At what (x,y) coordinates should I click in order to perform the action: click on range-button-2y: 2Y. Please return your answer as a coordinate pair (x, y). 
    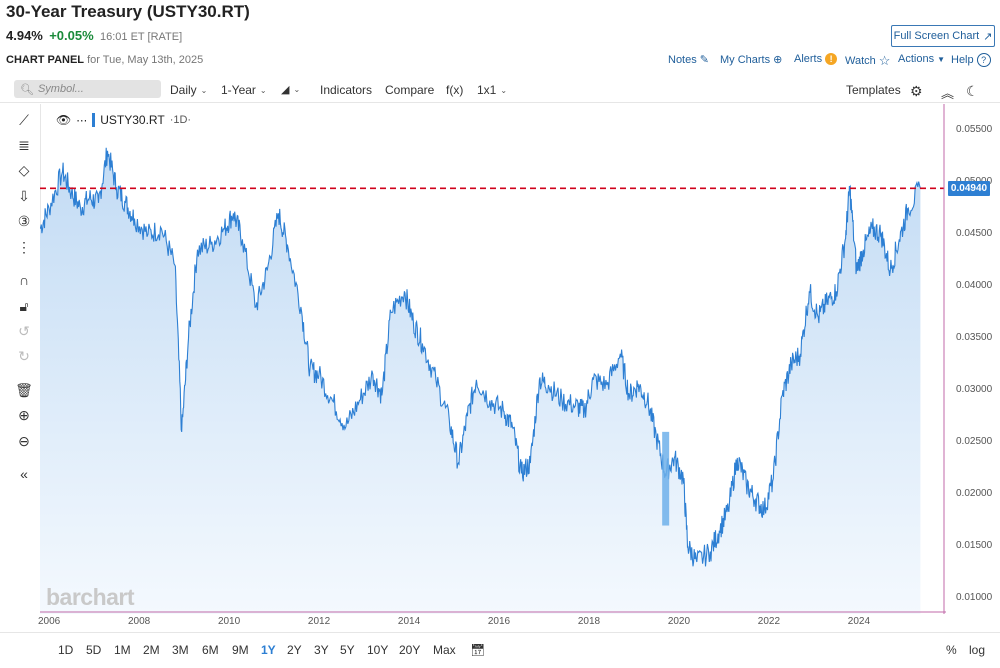
    Looking at the image, I should click on (294, 650).